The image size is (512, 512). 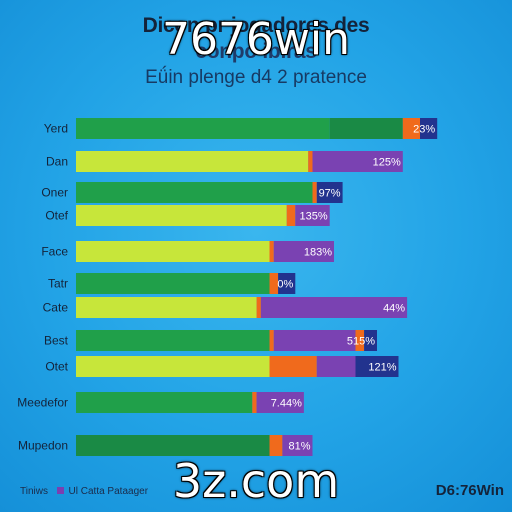 I want to click on footer-legend-text: Tiniws, so click(x=34, y=491).